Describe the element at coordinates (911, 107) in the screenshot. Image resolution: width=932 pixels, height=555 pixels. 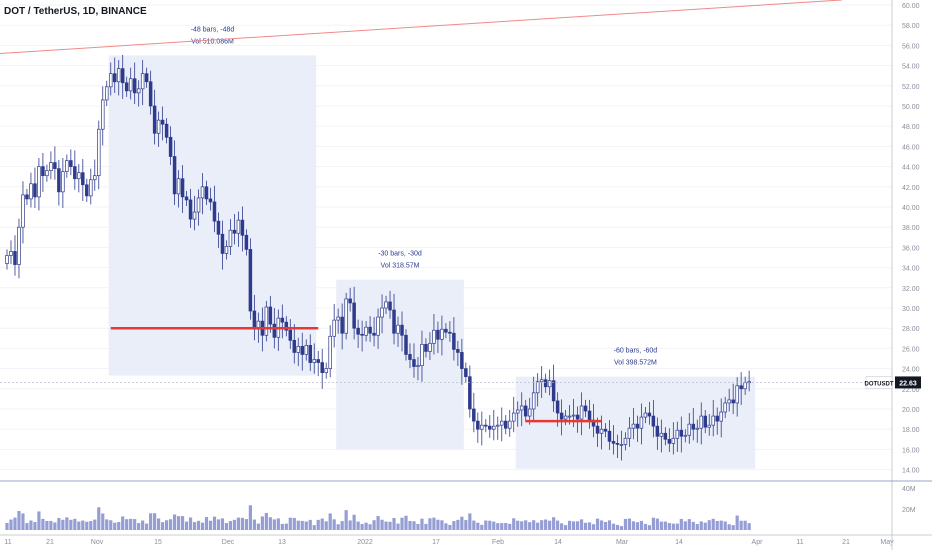
I see `y-tick-label: 50.00` at that location.